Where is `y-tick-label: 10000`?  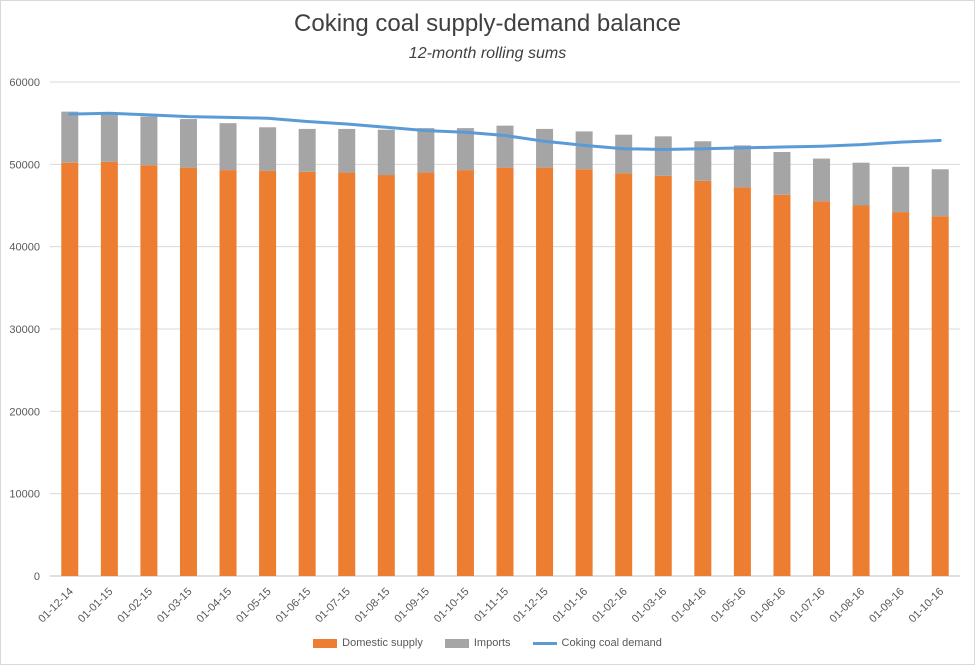
y-tick-label: 10000 is located at coordinates (24, 495).